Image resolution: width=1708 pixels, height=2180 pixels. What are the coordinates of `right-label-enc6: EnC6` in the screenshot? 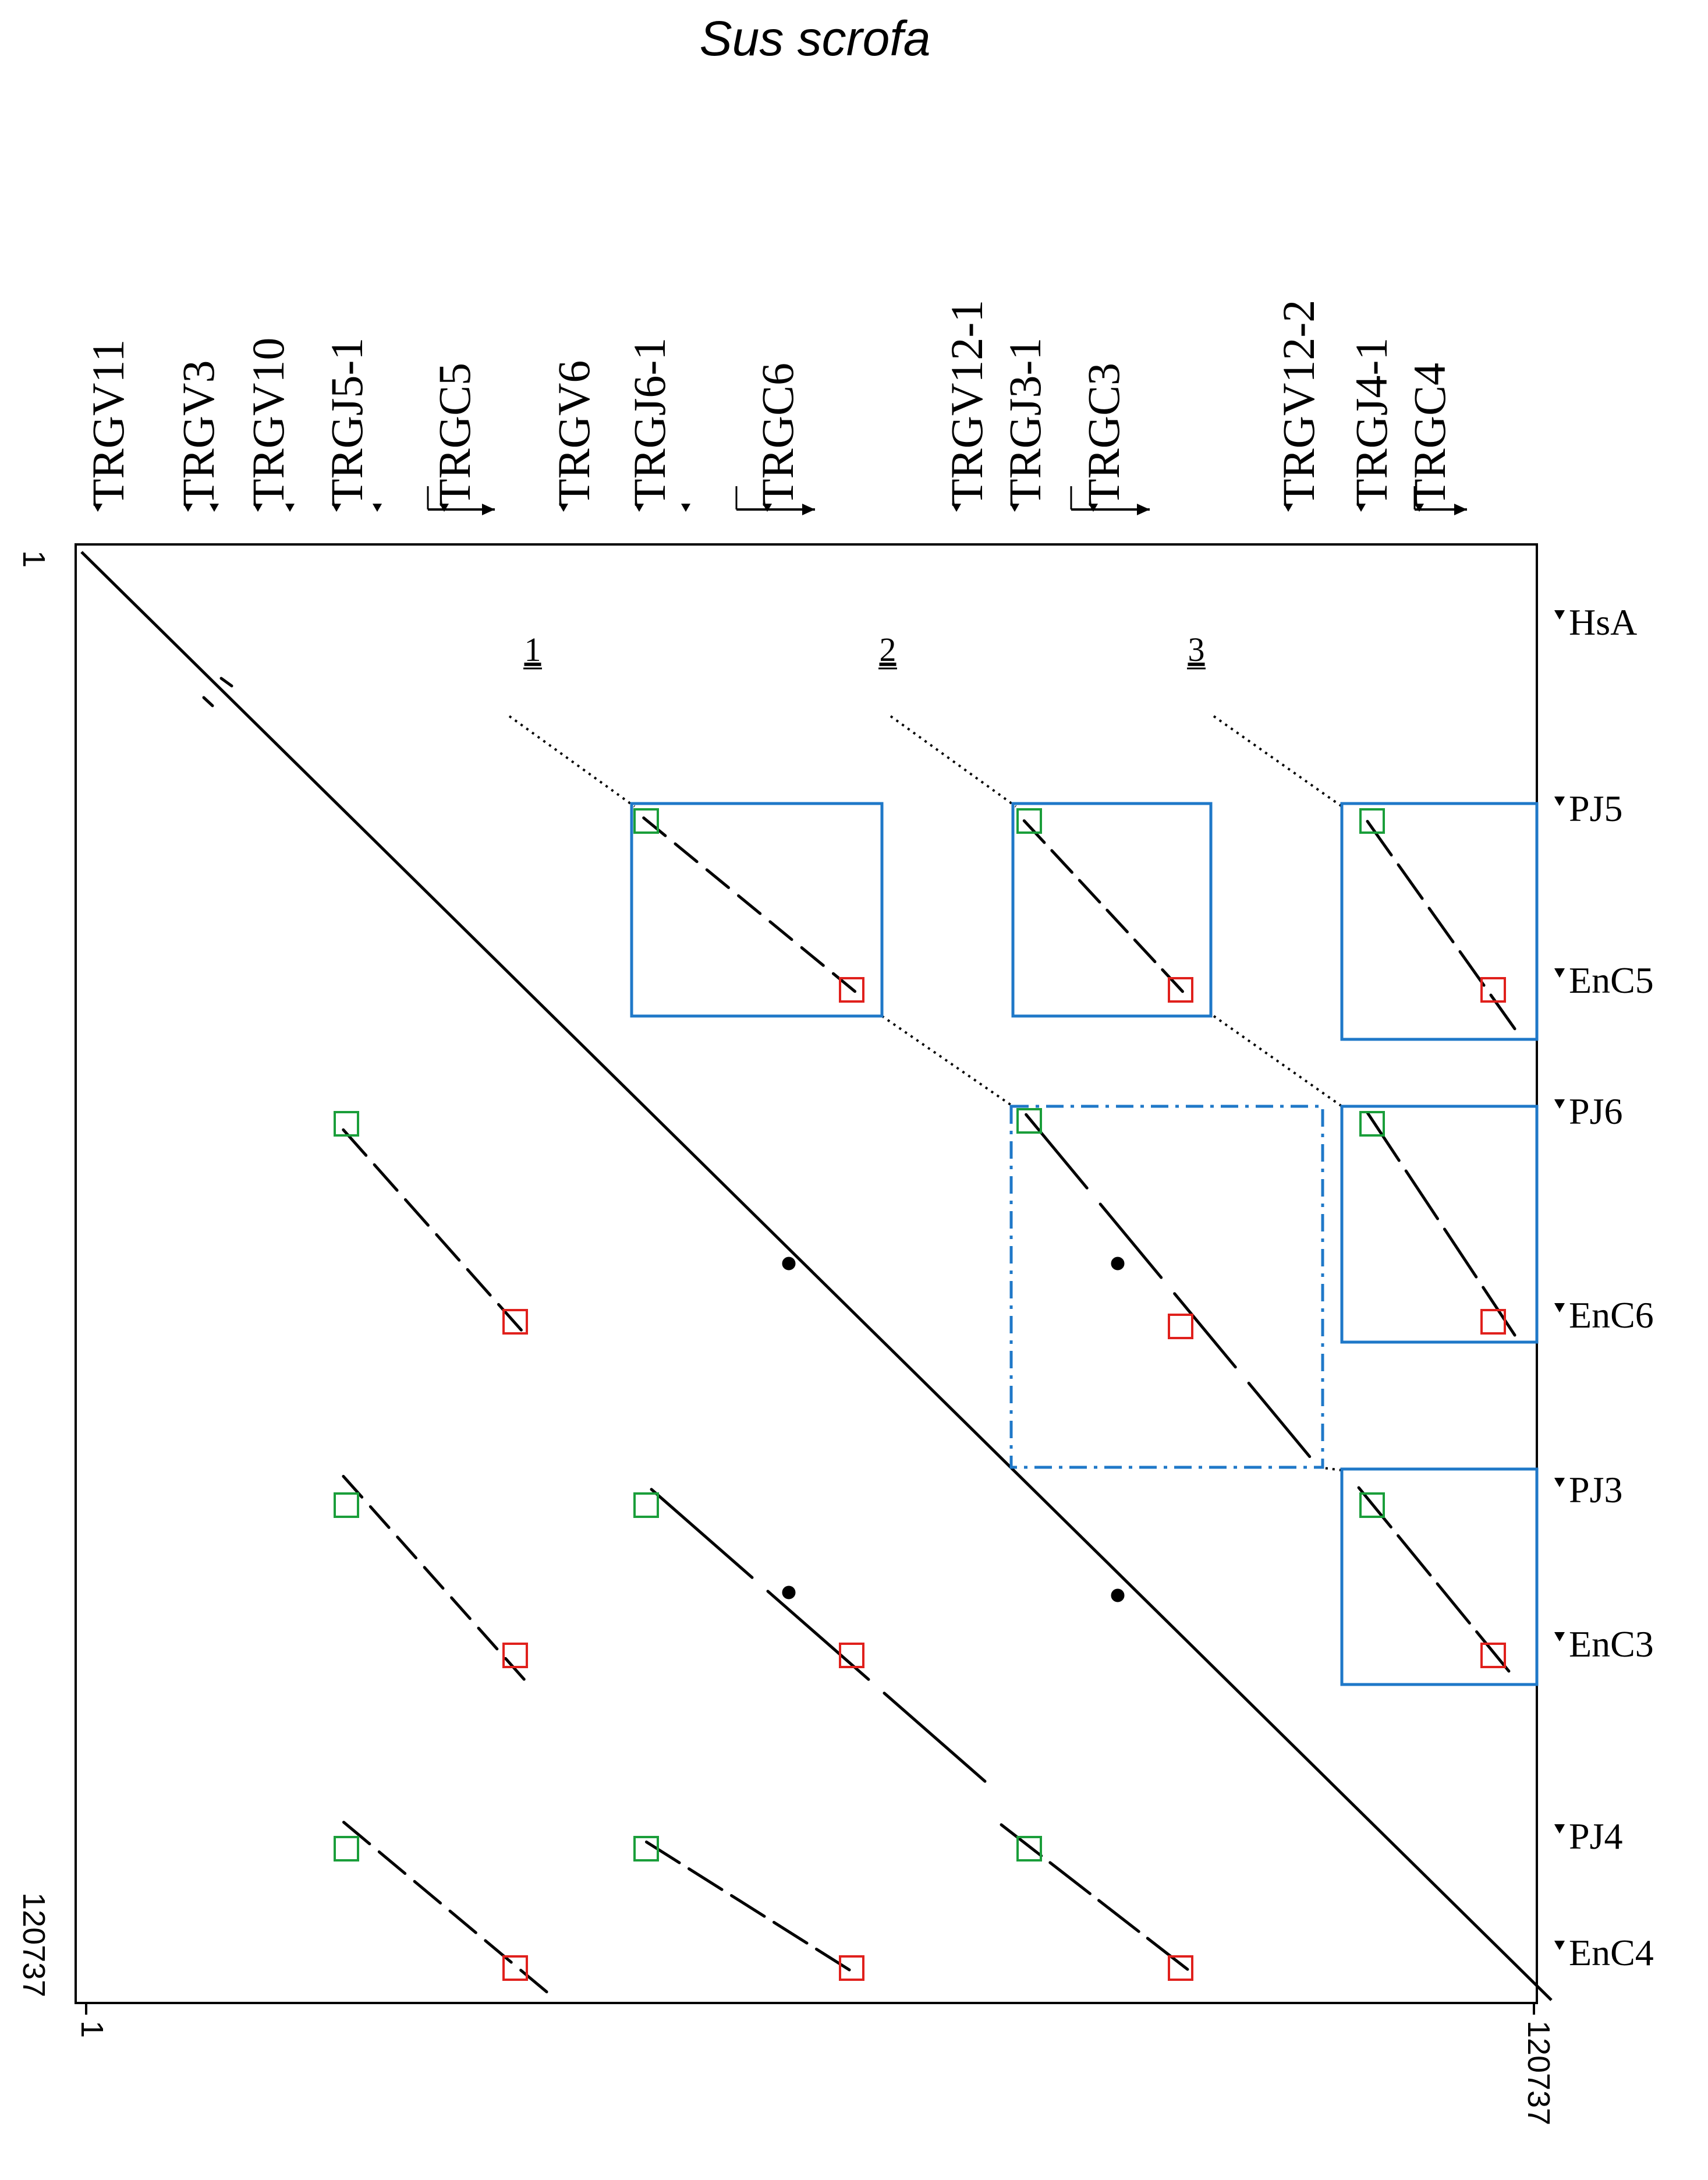 It's located at (1611, 1315).